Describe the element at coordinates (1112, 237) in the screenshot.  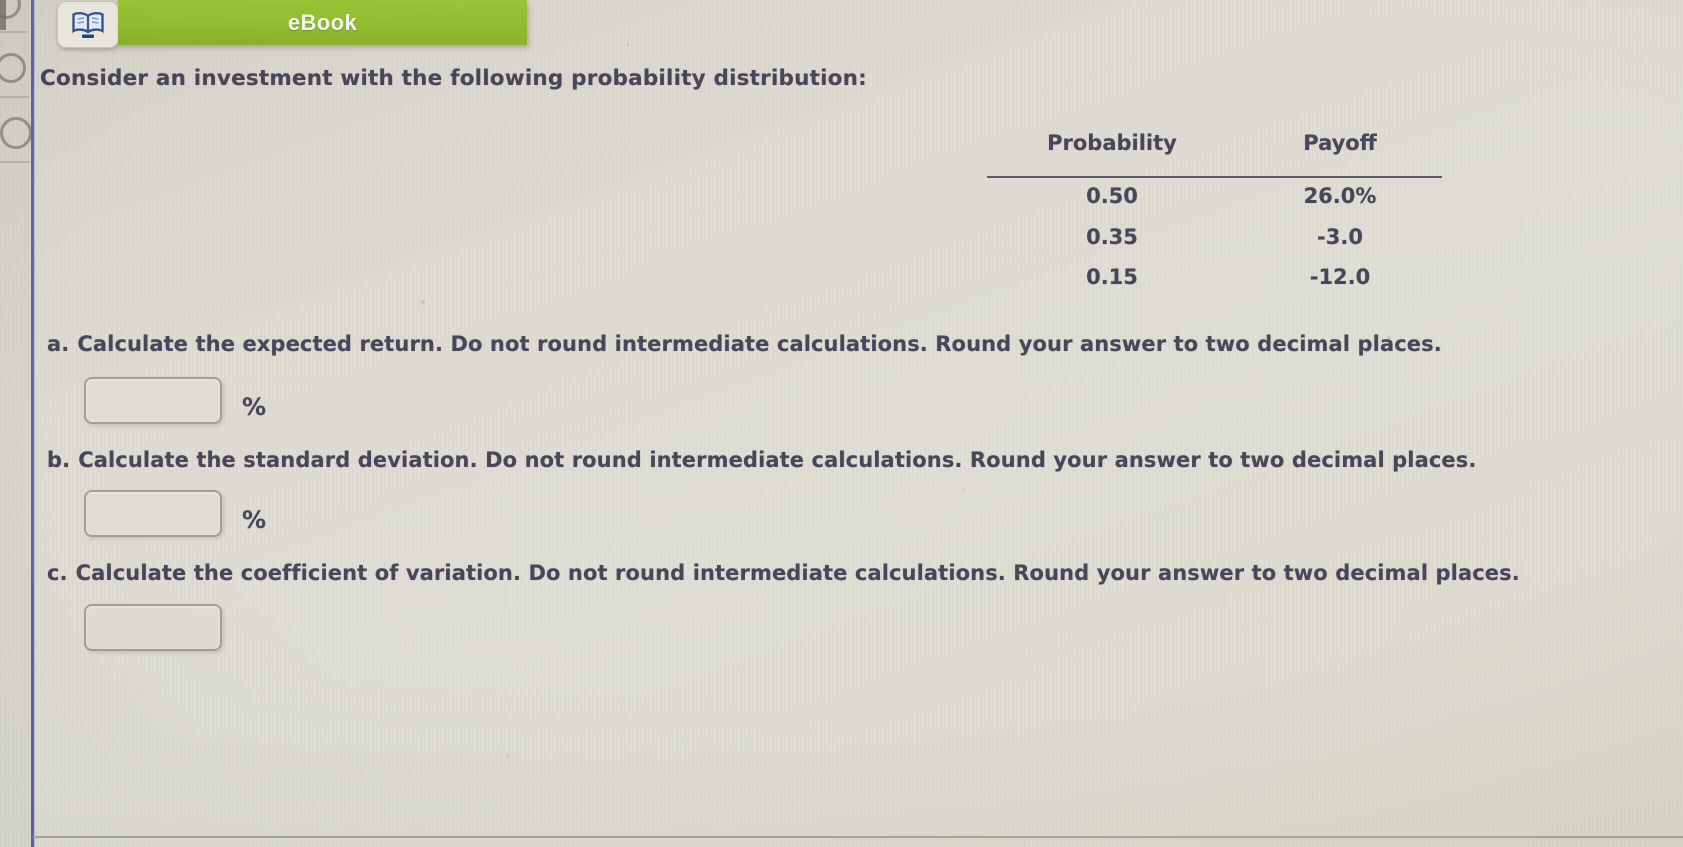
I see `table-cell-probability-2: 0.35` at that location.